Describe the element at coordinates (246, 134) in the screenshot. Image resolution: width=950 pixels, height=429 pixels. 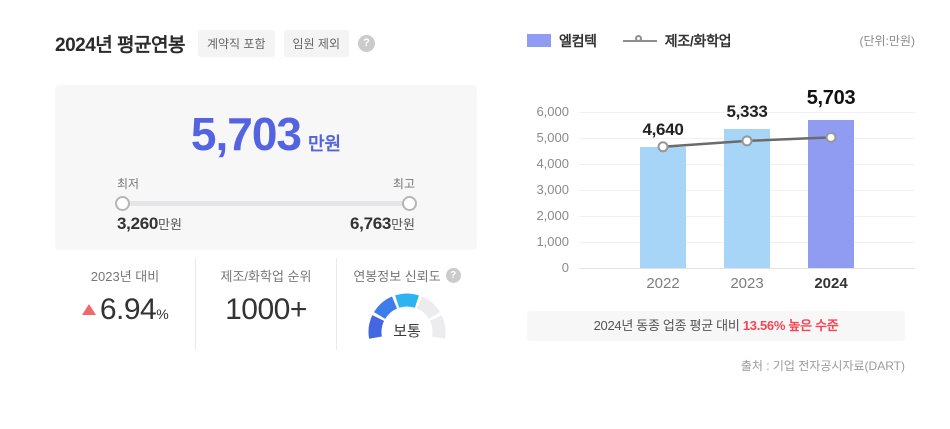
I see `salary-value: 5,703` at that location.